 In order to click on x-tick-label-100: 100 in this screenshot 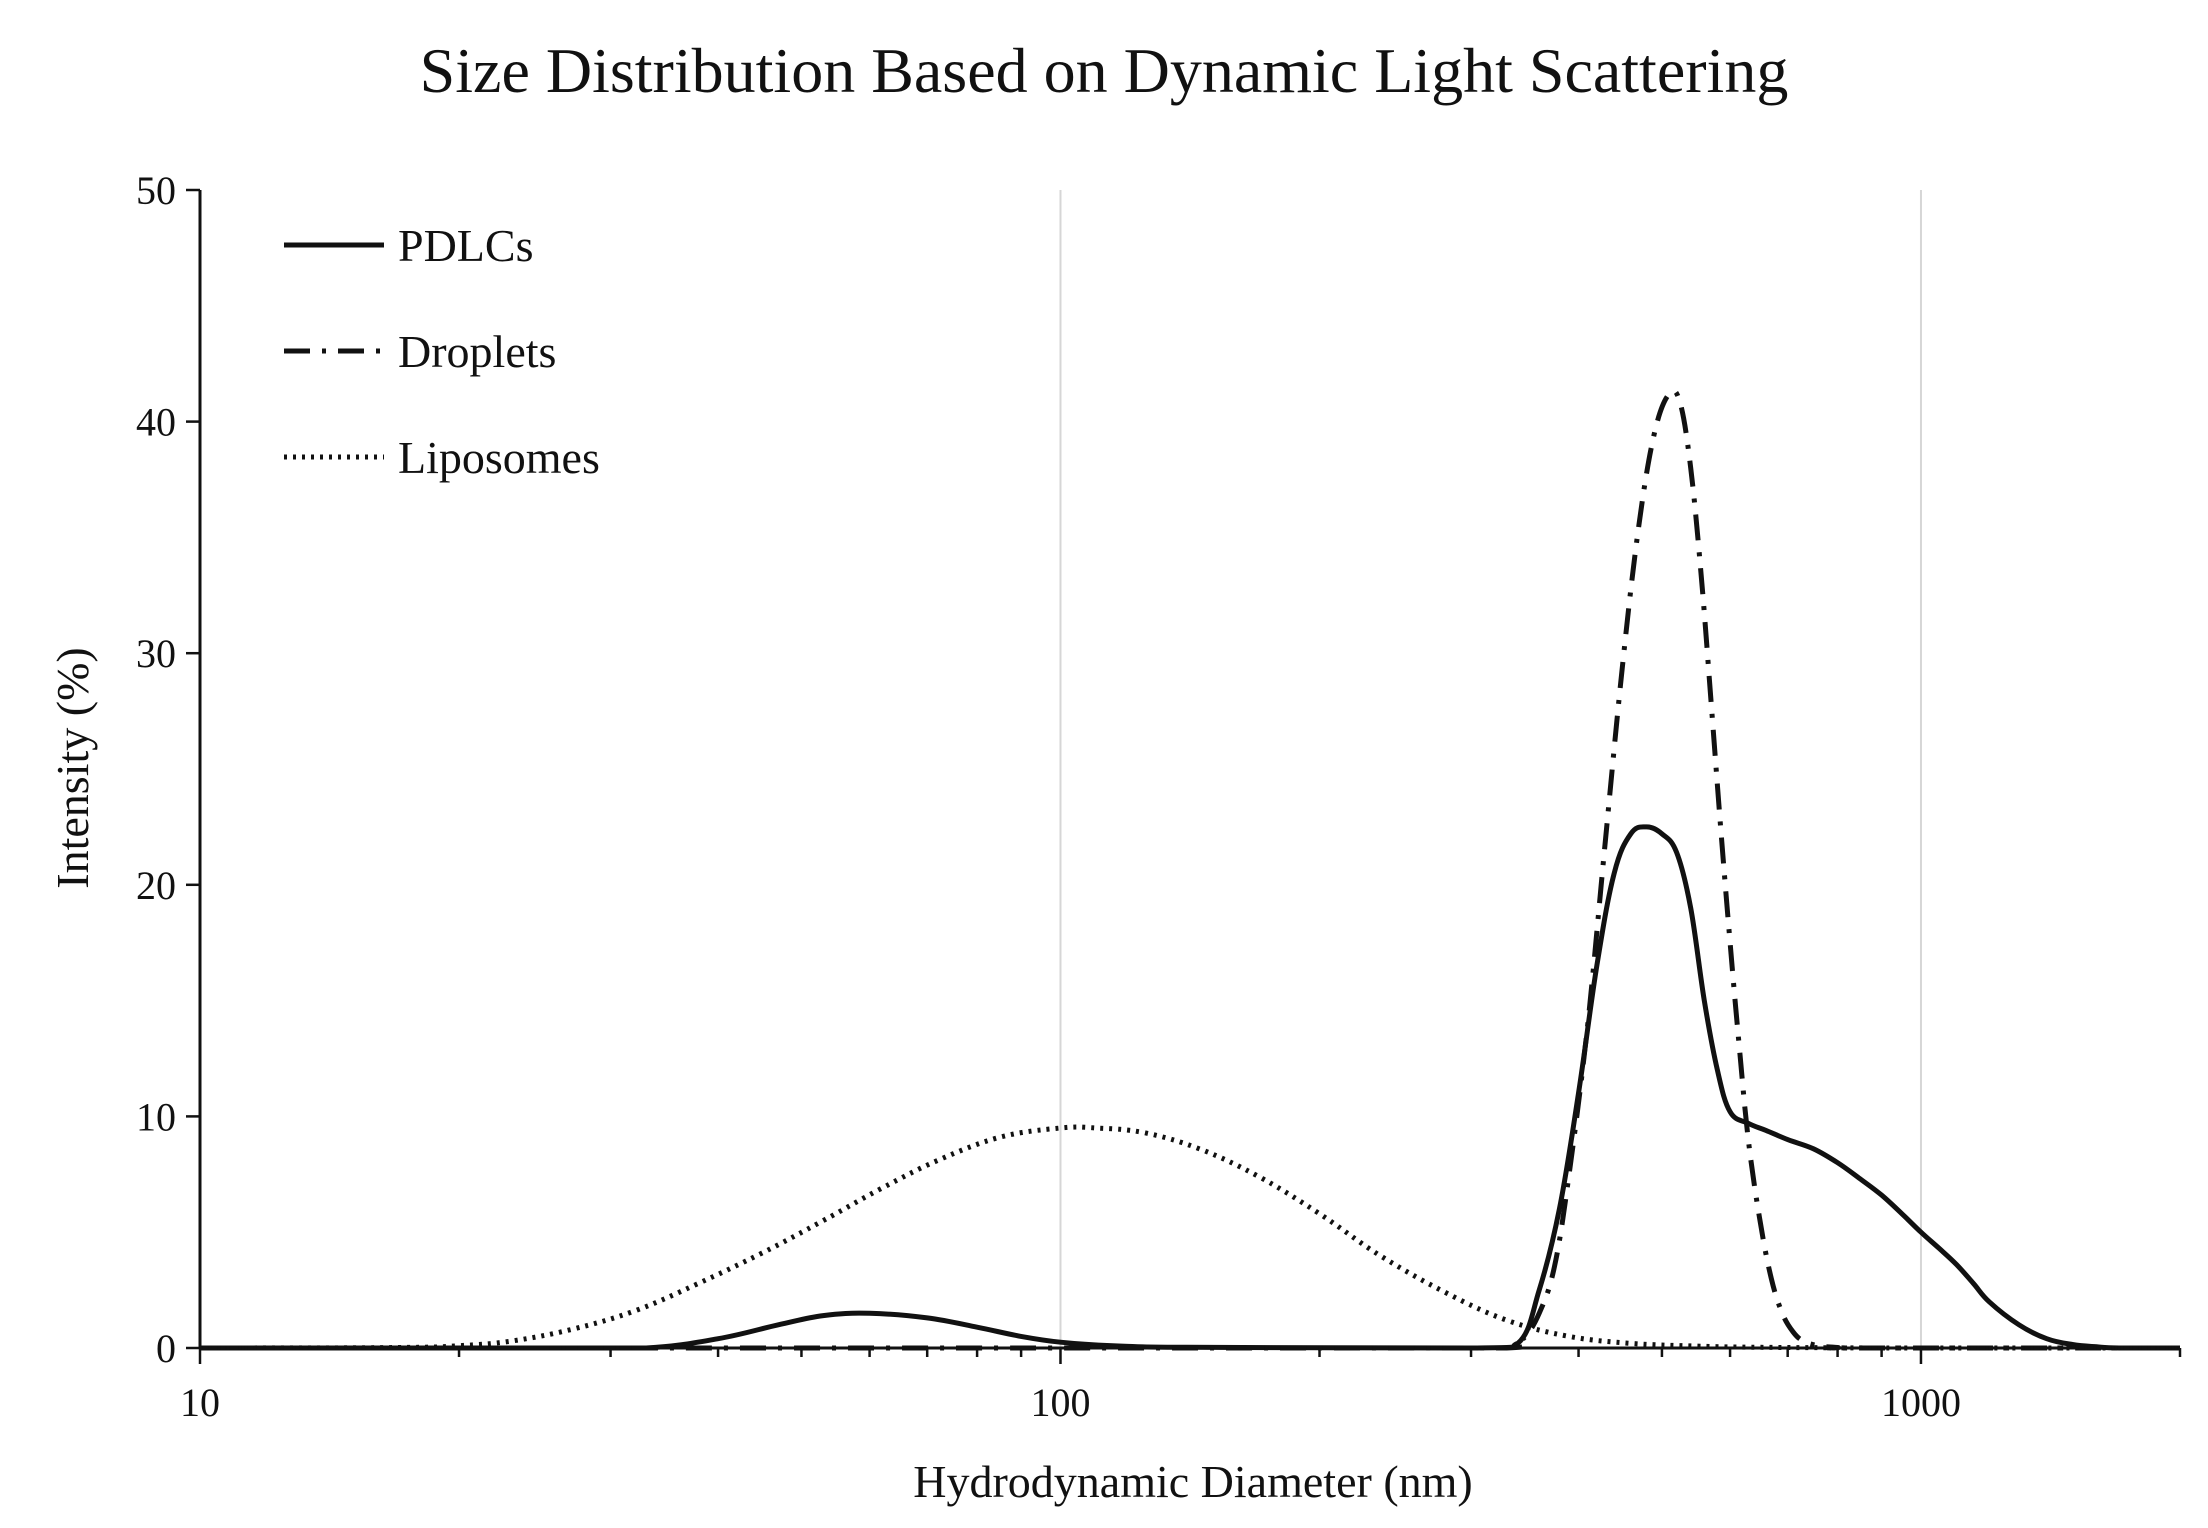, I will do `click(1060, 1402)`.